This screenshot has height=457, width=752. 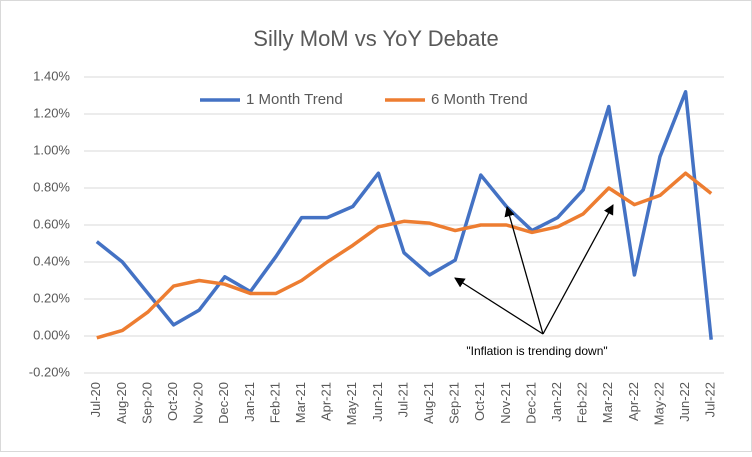 I want to click on x-tick-label: Mar-21, so click(x=300, y=402).